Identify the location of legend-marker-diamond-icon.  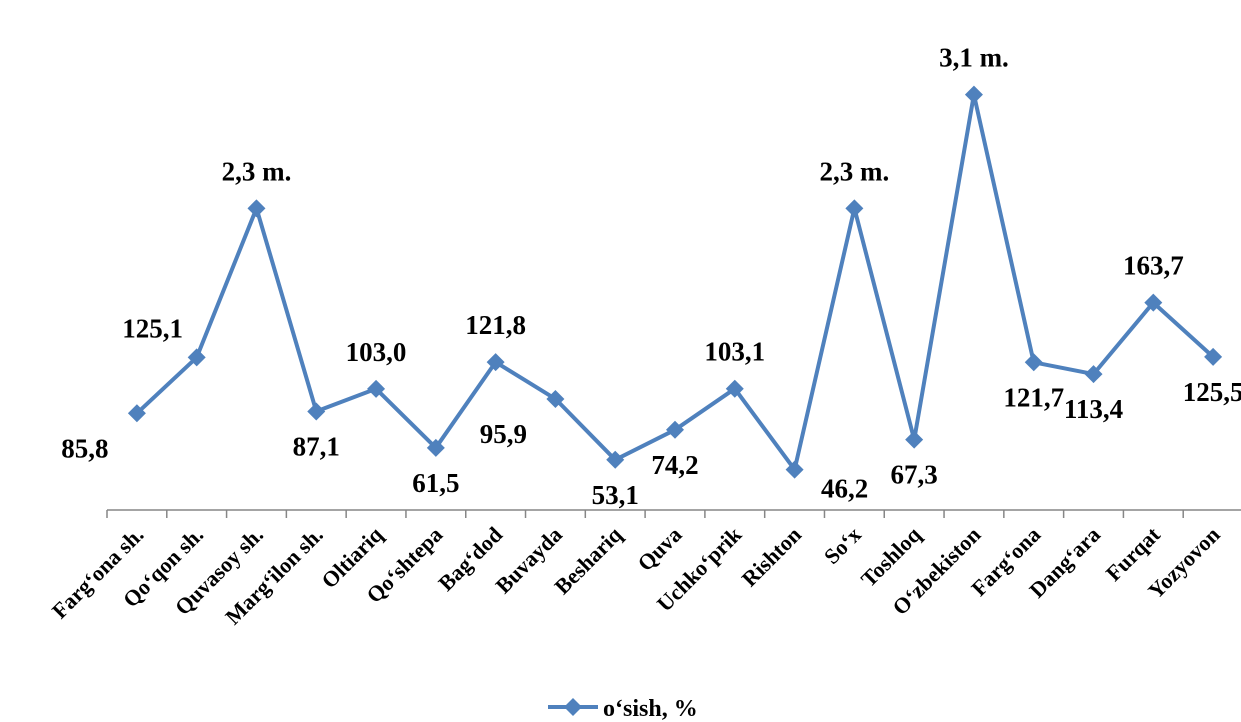
(573, 707).